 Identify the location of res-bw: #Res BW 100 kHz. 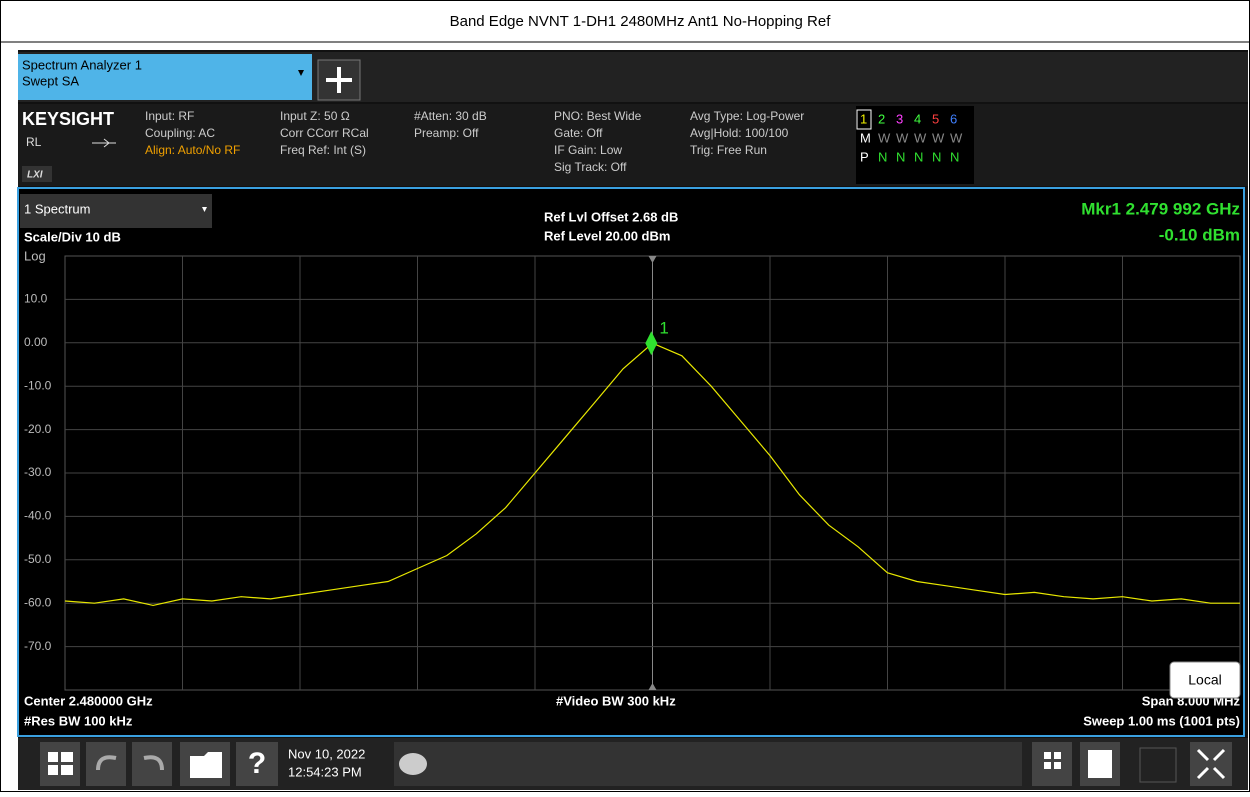
(78, 720).